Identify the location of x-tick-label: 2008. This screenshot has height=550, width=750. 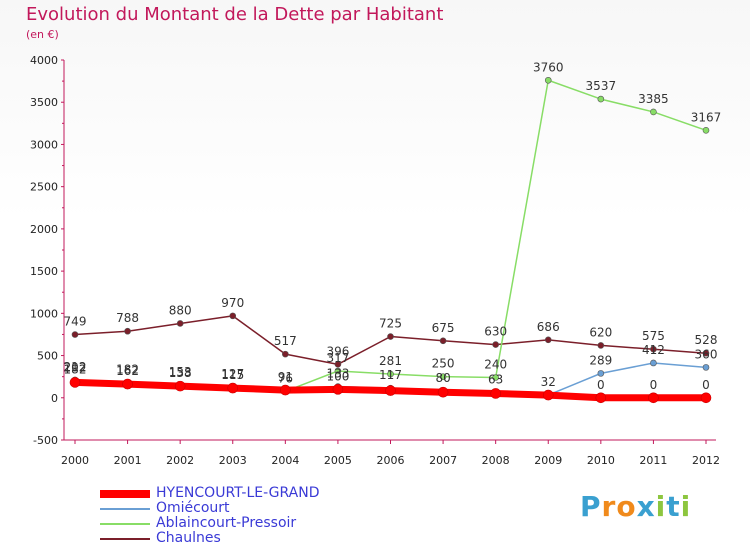
(496, 460).